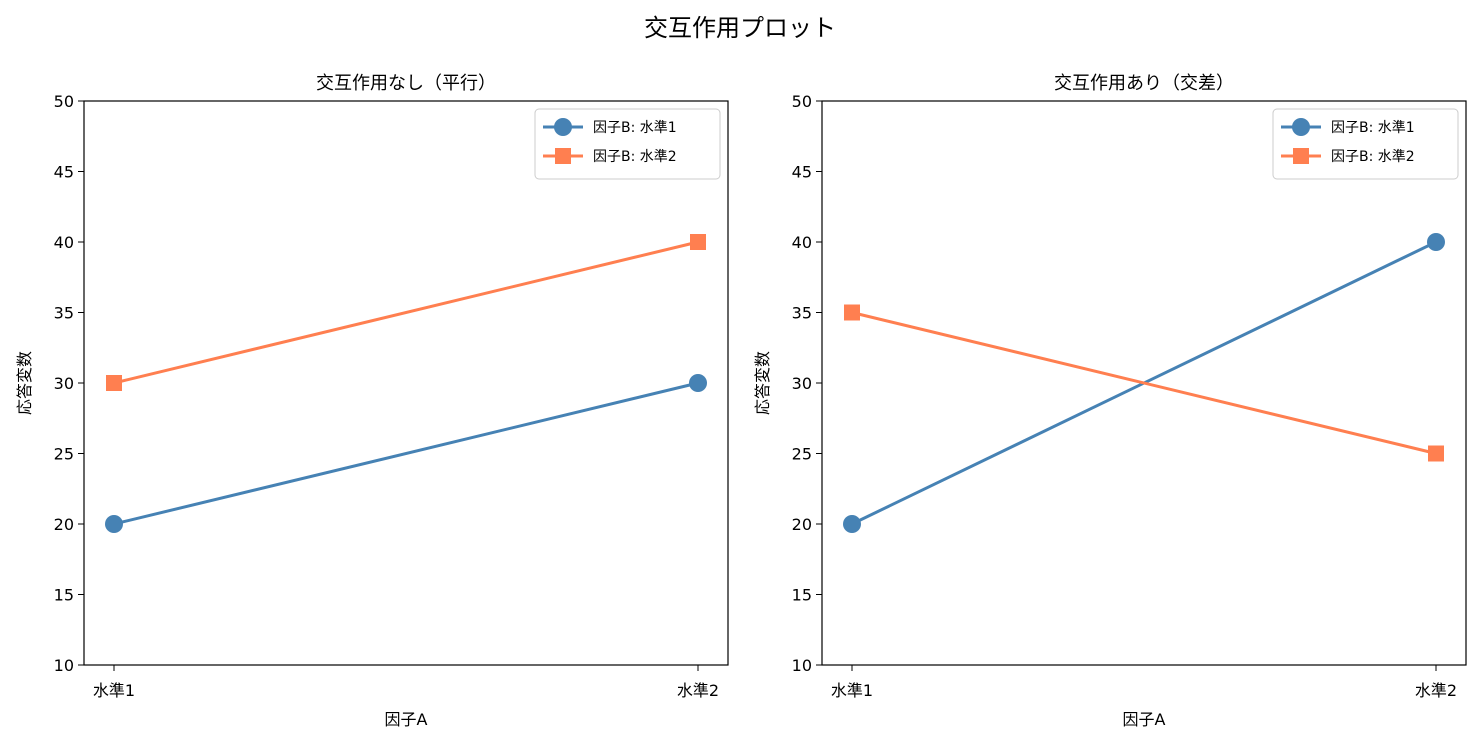  What do you see at coordinates (740, 28) in the screenshot?
I see `figure-title: 交互作用プロット` at bounding box center [740, 28].